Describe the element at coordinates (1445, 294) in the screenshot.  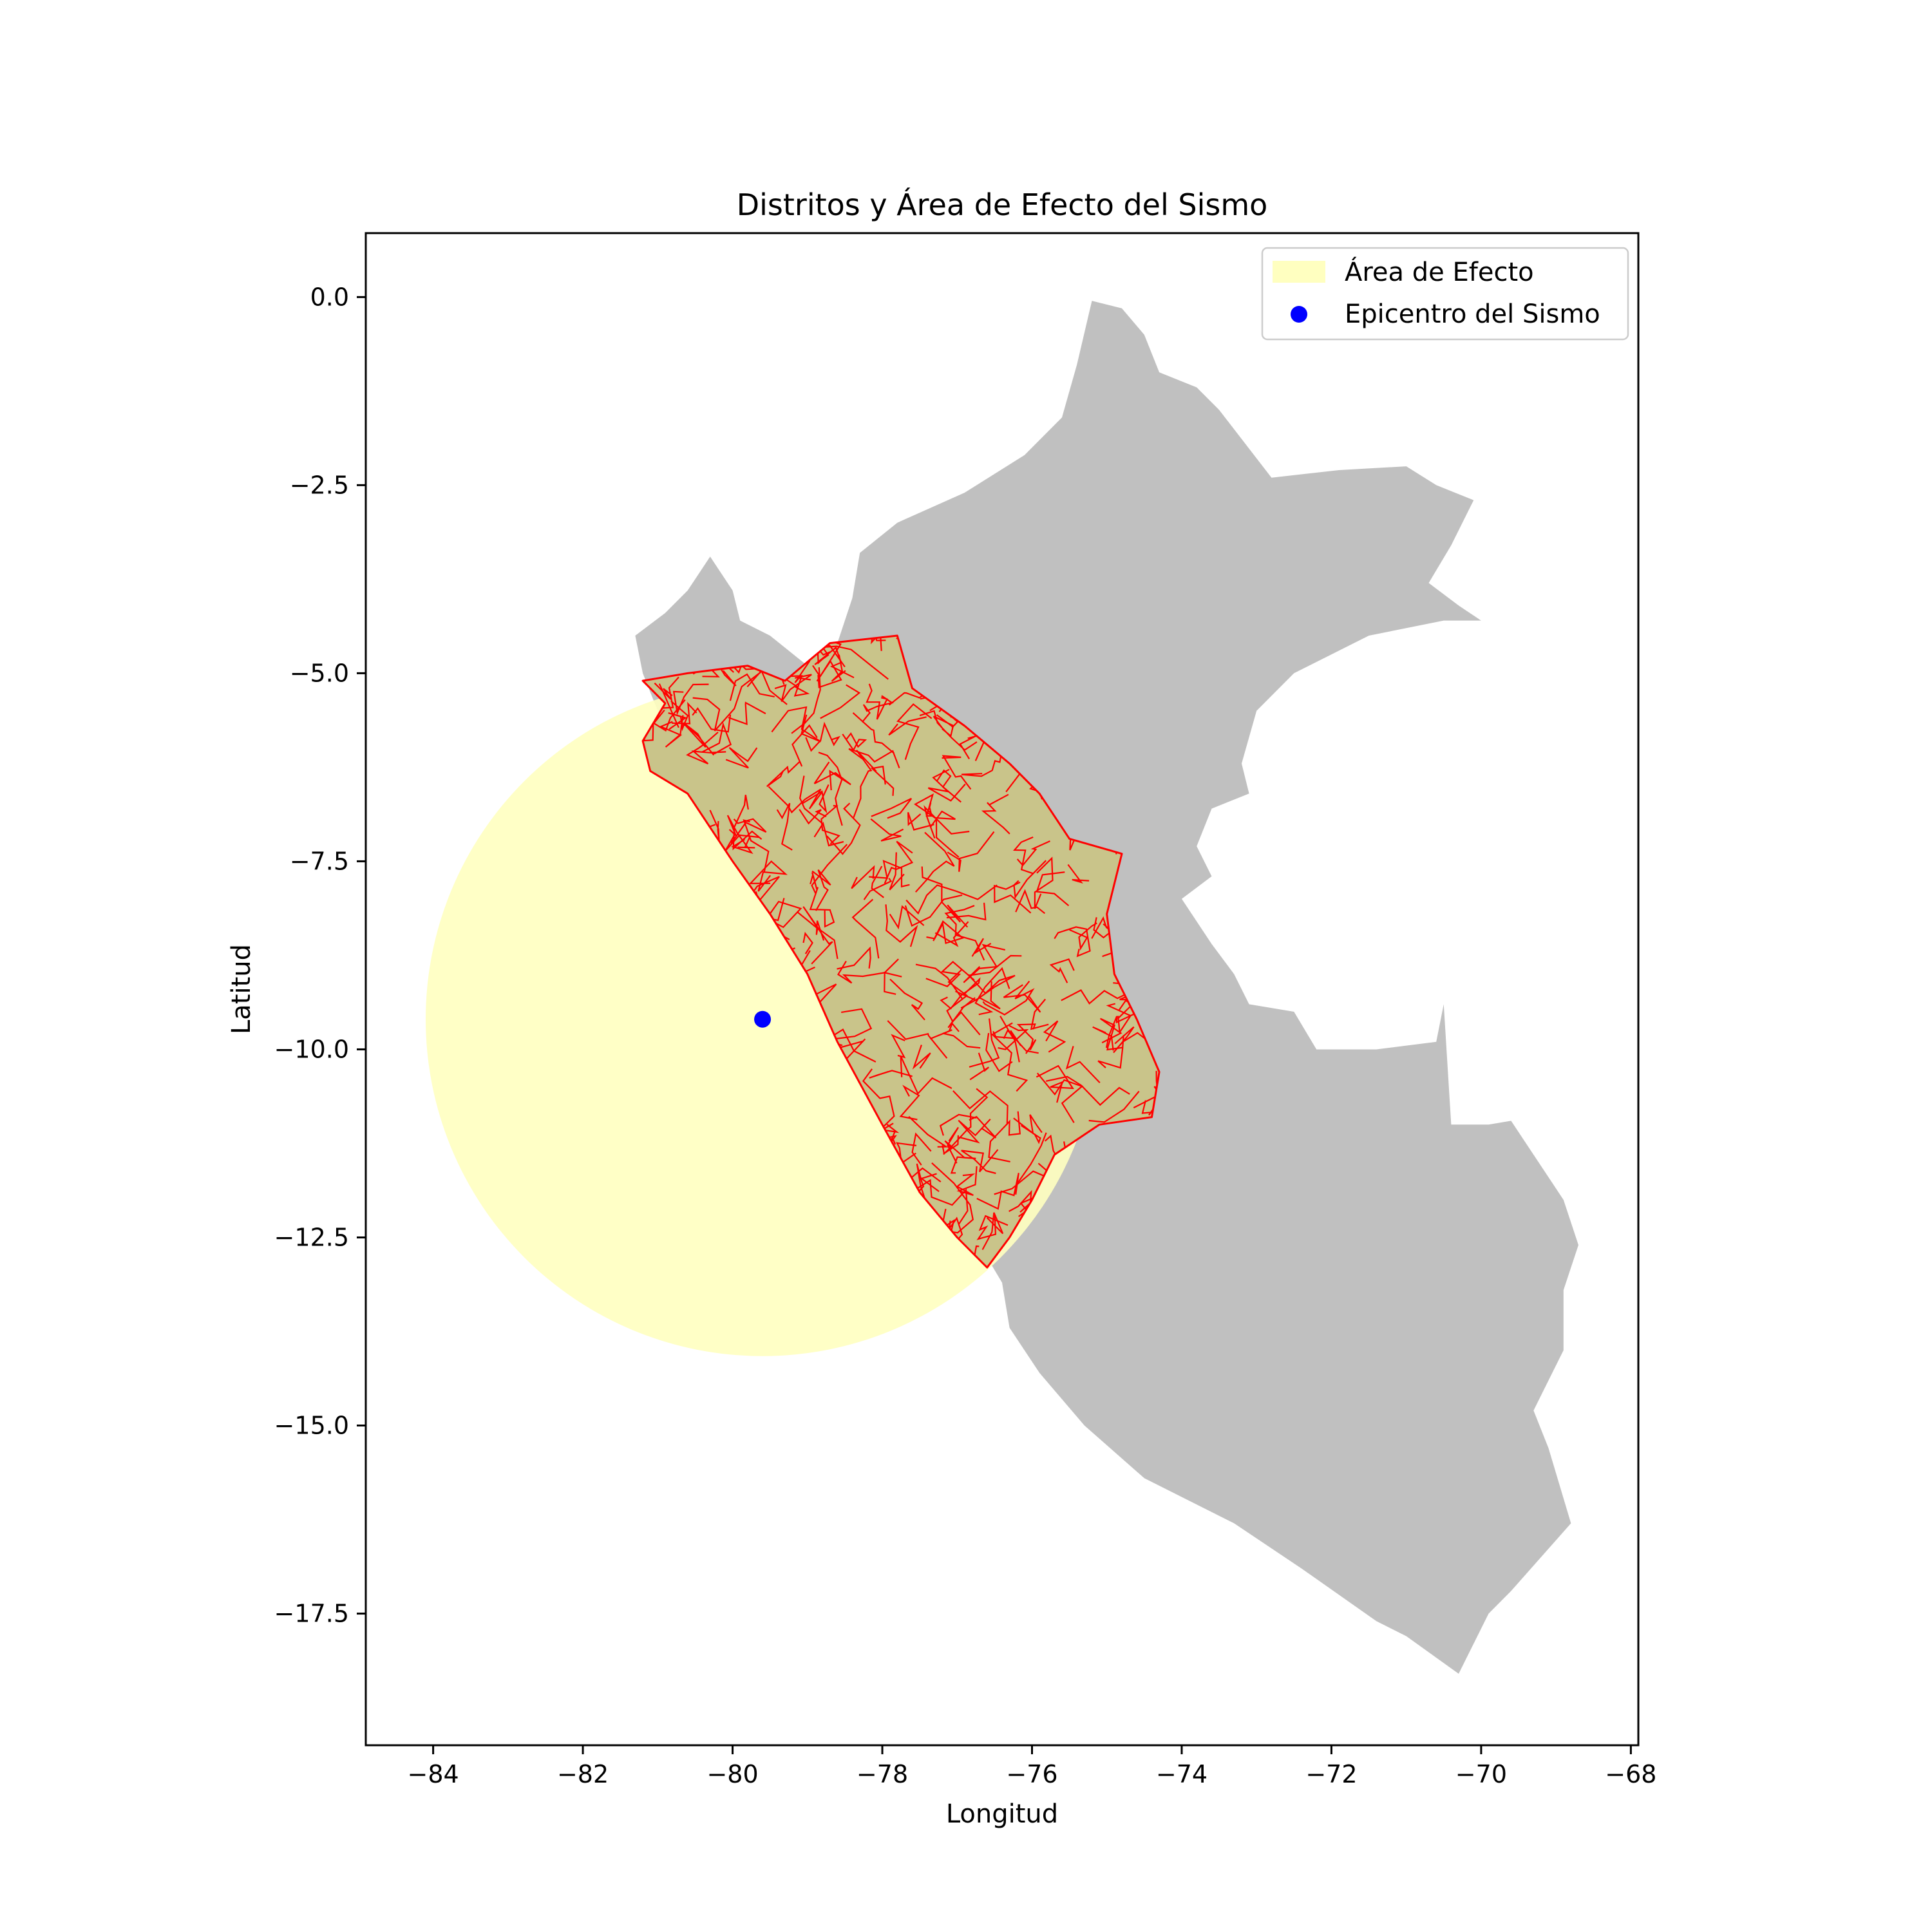
I see `legend-box` at that location.